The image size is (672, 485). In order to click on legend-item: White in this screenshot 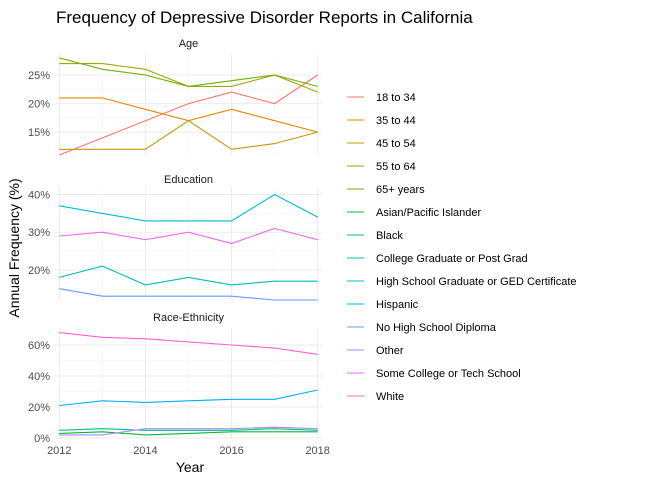, I will do `click(375, 397)`.